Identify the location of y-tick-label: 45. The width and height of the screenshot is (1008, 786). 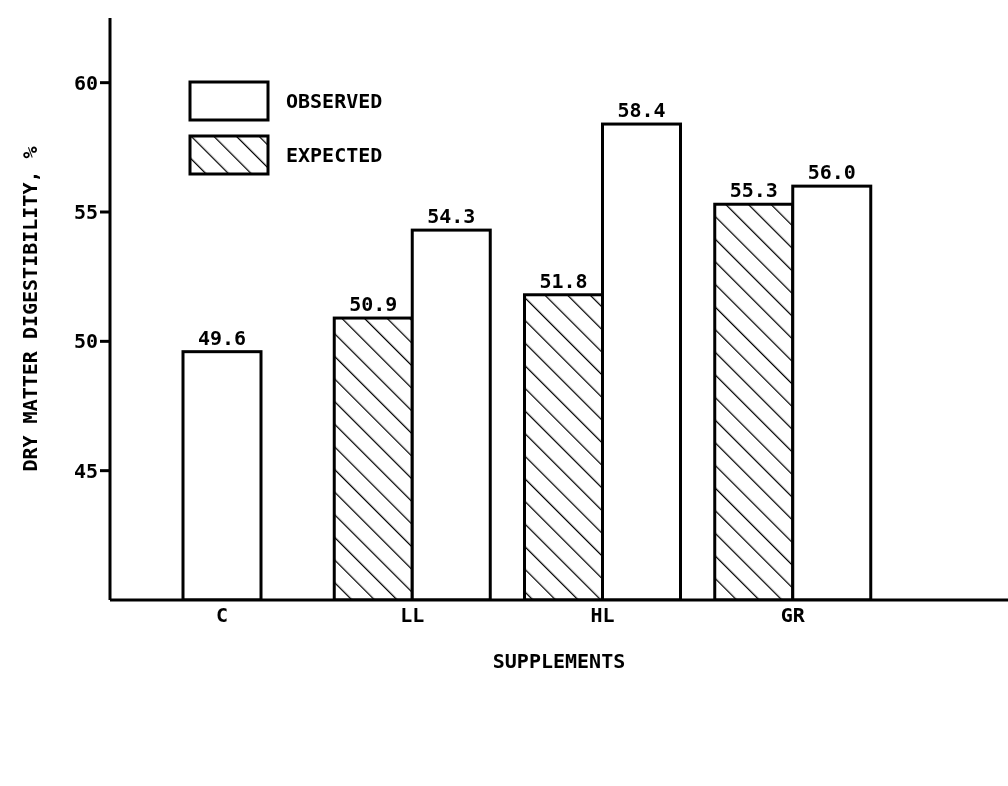
(85, 470).